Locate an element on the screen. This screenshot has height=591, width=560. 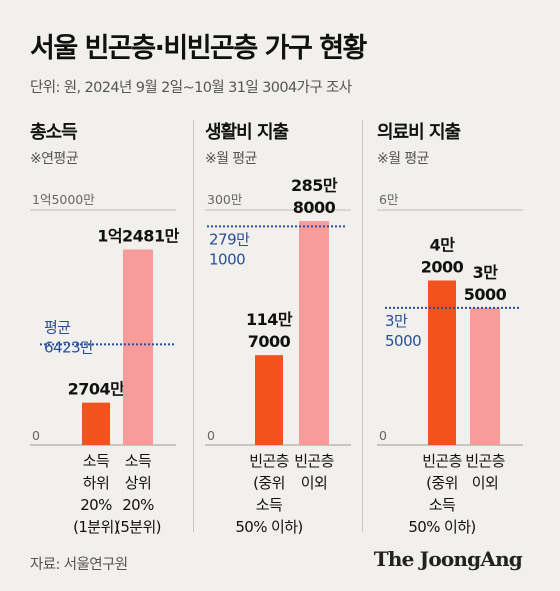
panel-note: ※연평균 is located at coordinates (54, 159).